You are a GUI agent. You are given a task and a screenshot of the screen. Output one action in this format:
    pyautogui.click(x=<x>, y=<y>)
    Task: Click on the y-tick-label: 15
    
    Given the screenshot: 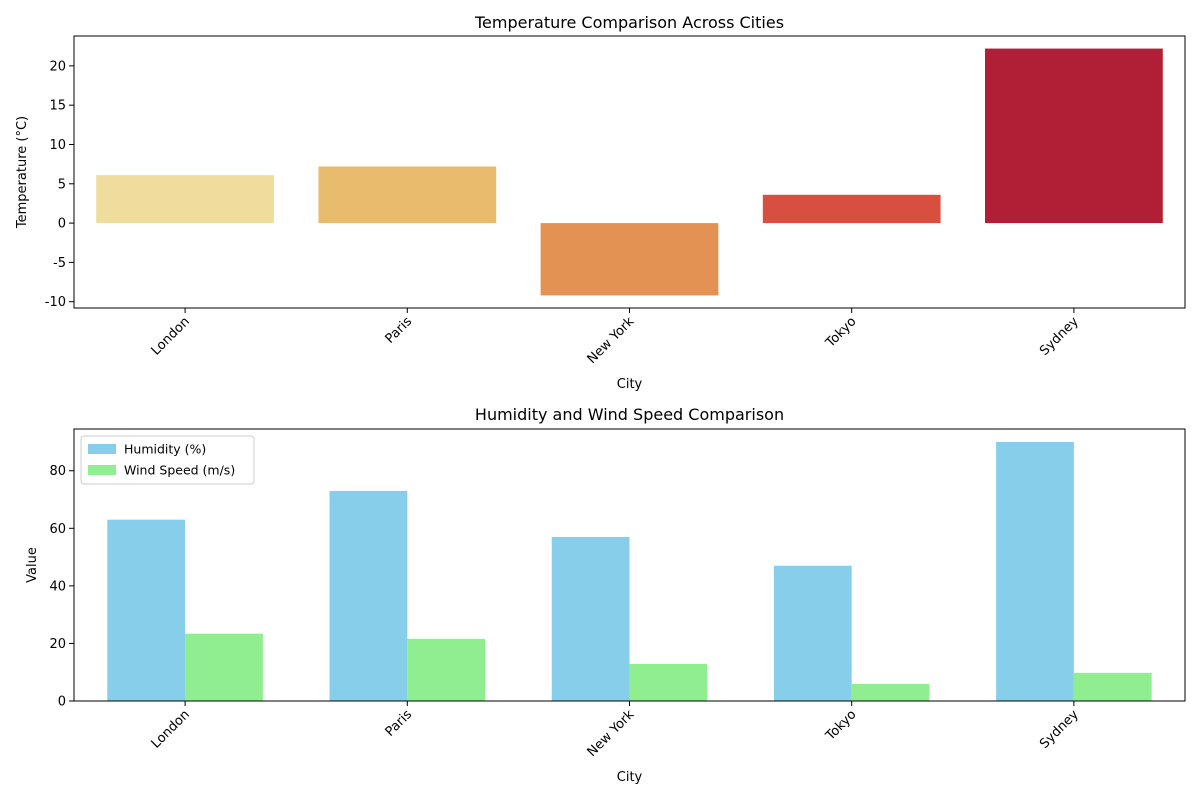 What is the action you would take?
    pyautogui.click(x=57, y=106)
    